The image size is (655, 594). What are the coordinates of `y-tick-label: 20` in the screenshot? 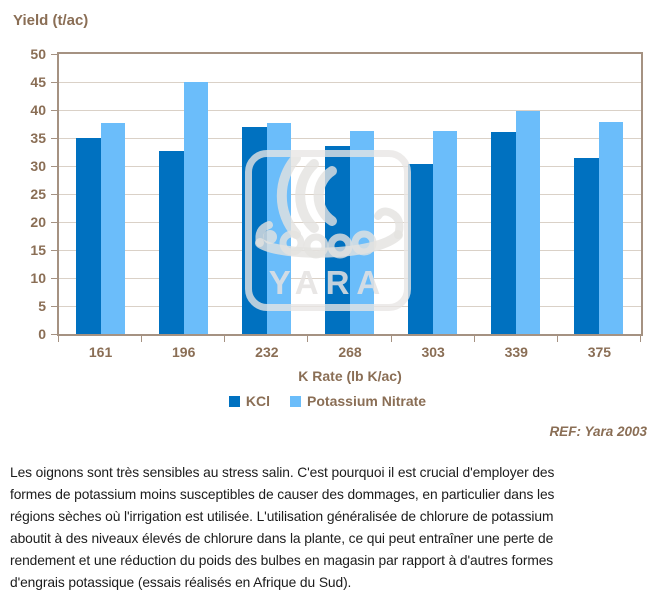 It's located at (38, 222).